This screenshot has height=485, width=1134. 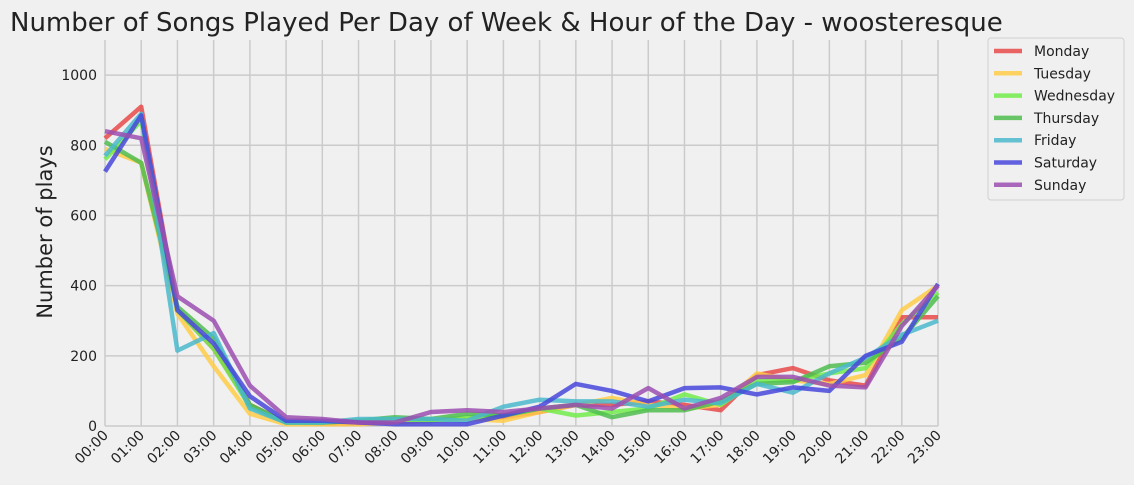 I want to click on x-tick-label: 11:00, so click(x=490, y=448).